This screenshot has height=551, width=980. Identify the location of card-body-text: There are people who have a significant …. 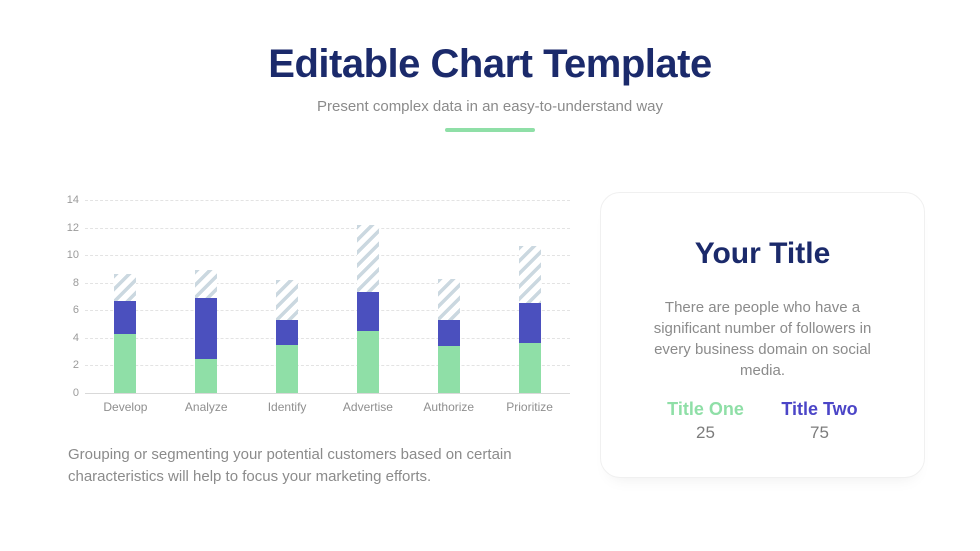
(762, 339).